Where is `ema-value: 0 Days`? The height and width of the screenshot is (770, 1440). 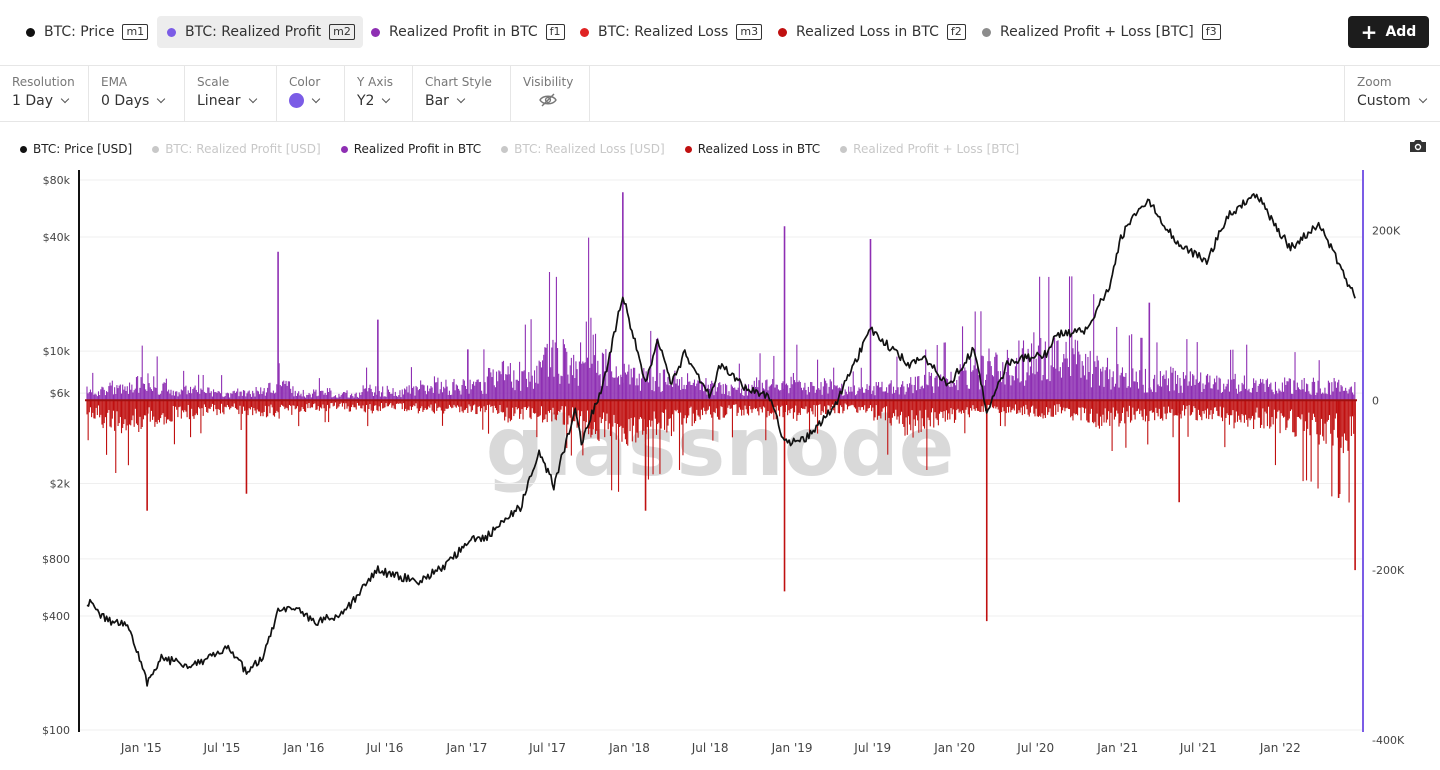
ema-value: 0 Days is located at coordinates (125, 101).